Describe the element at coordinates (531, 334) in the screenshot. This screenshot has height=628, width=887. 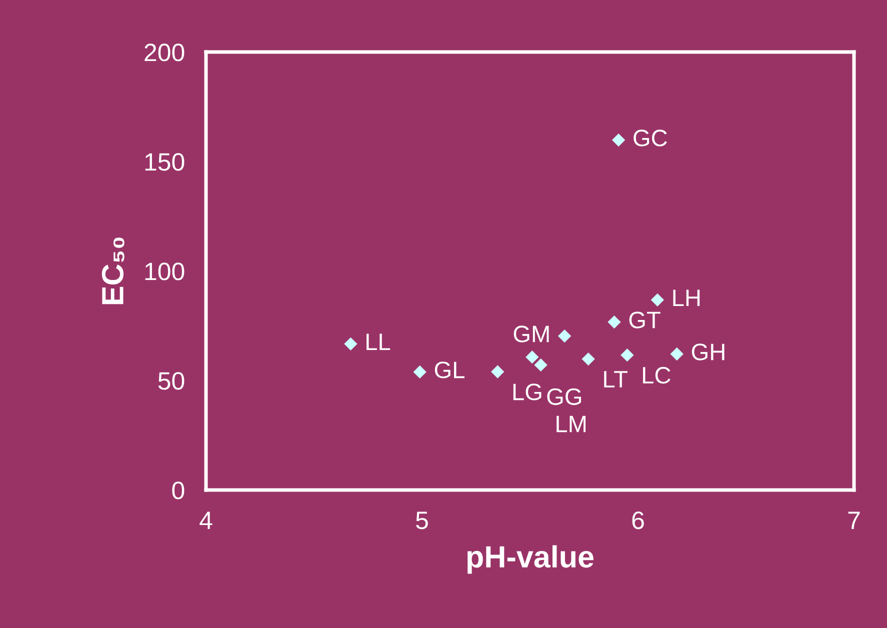
I see `annotation: GM` at that location.